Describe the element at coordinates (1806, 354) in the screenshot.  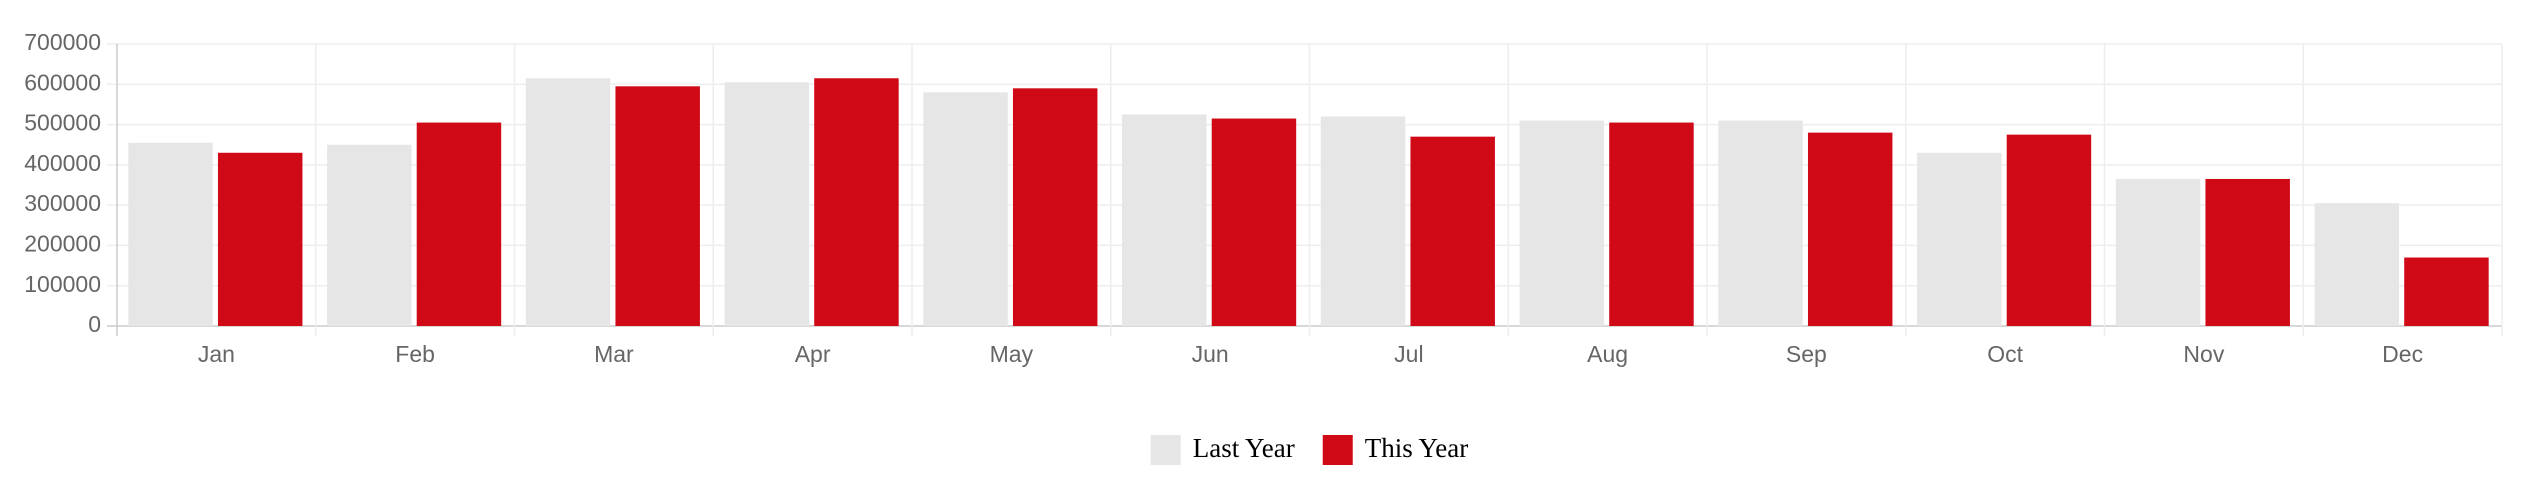
I see `x-tick-label: Sep` at that location.